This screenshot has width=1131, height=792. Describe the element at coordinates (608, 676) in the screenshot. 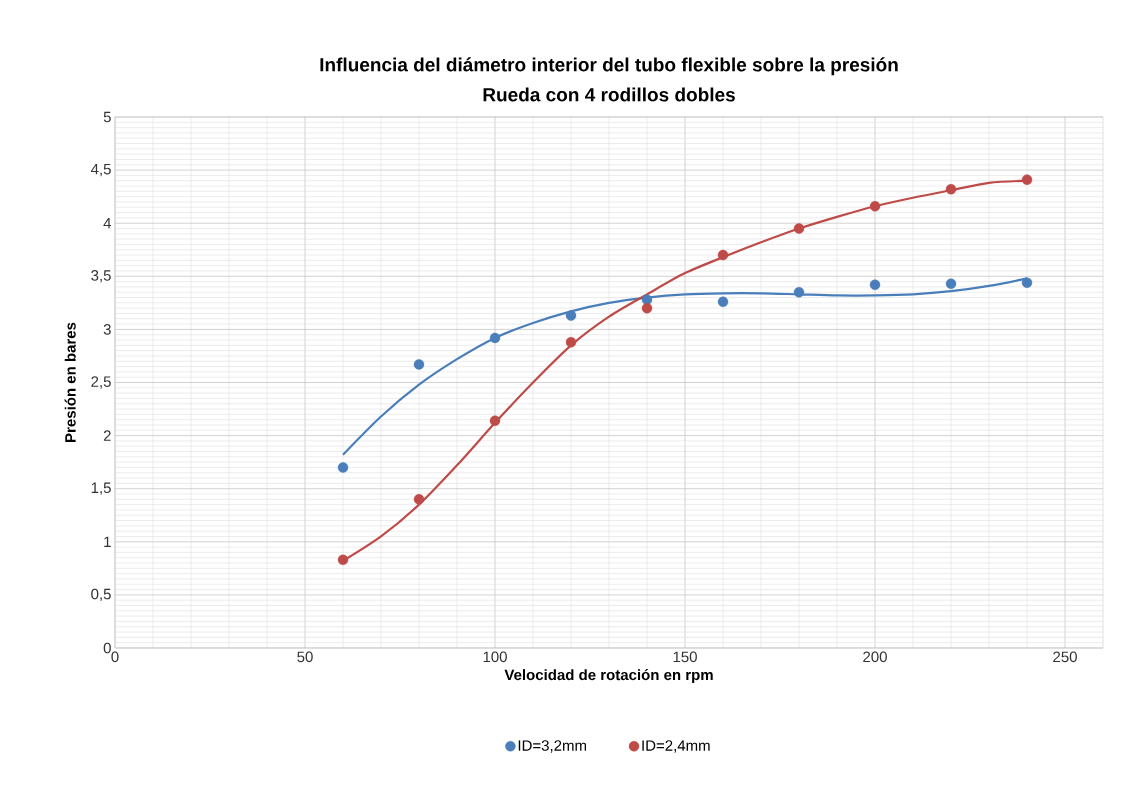

I see `x-axis-title: Velocidad de rotación en rpm` at that location.